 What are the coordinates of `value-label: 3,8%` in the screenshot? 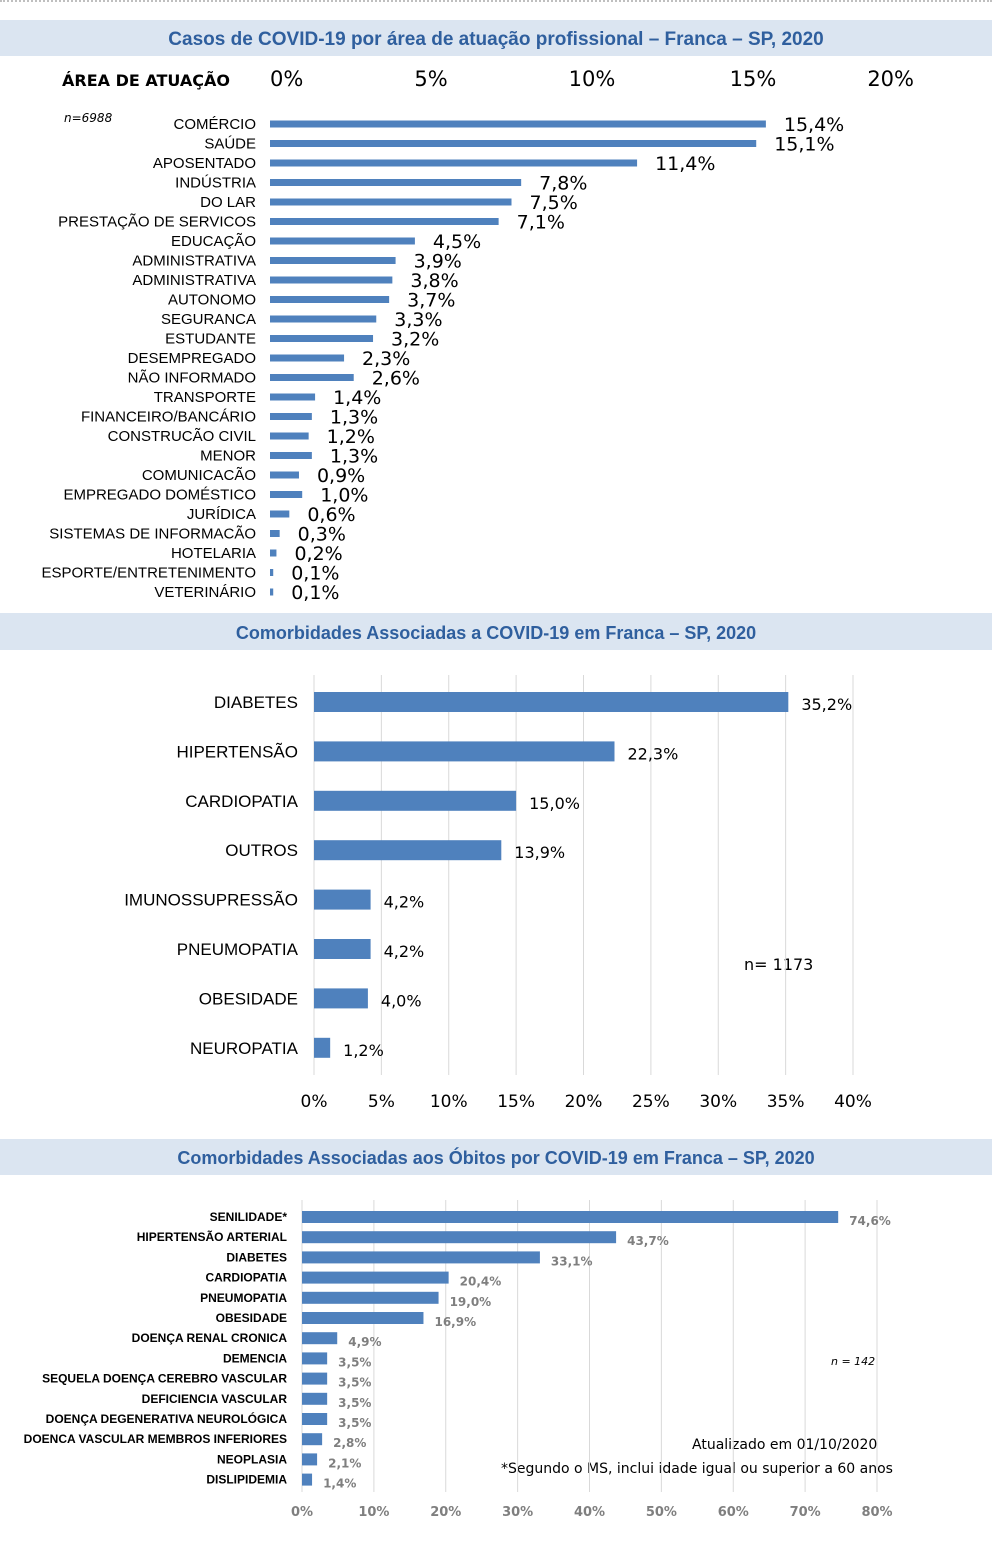 It's located at (434, 281).